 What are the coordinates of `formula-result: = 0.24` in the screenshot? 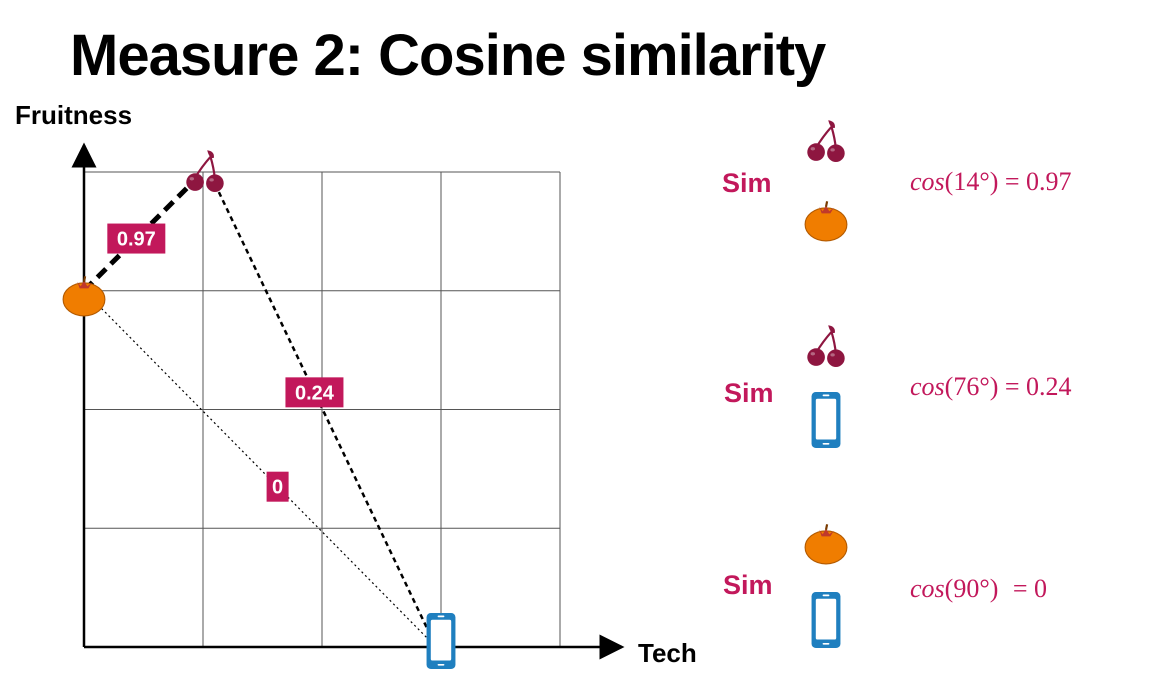 It's located at (1038, 386).